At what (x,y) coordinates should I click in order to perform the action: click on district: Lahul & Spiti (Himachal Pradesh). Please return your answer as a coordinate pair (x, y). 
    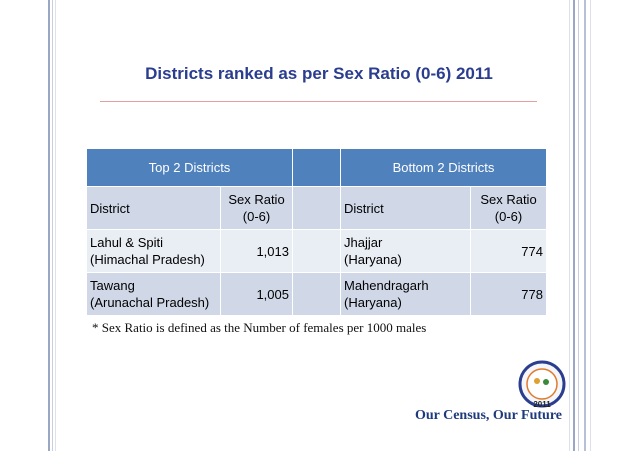
    Looking at the image, I should click on (153, 251).